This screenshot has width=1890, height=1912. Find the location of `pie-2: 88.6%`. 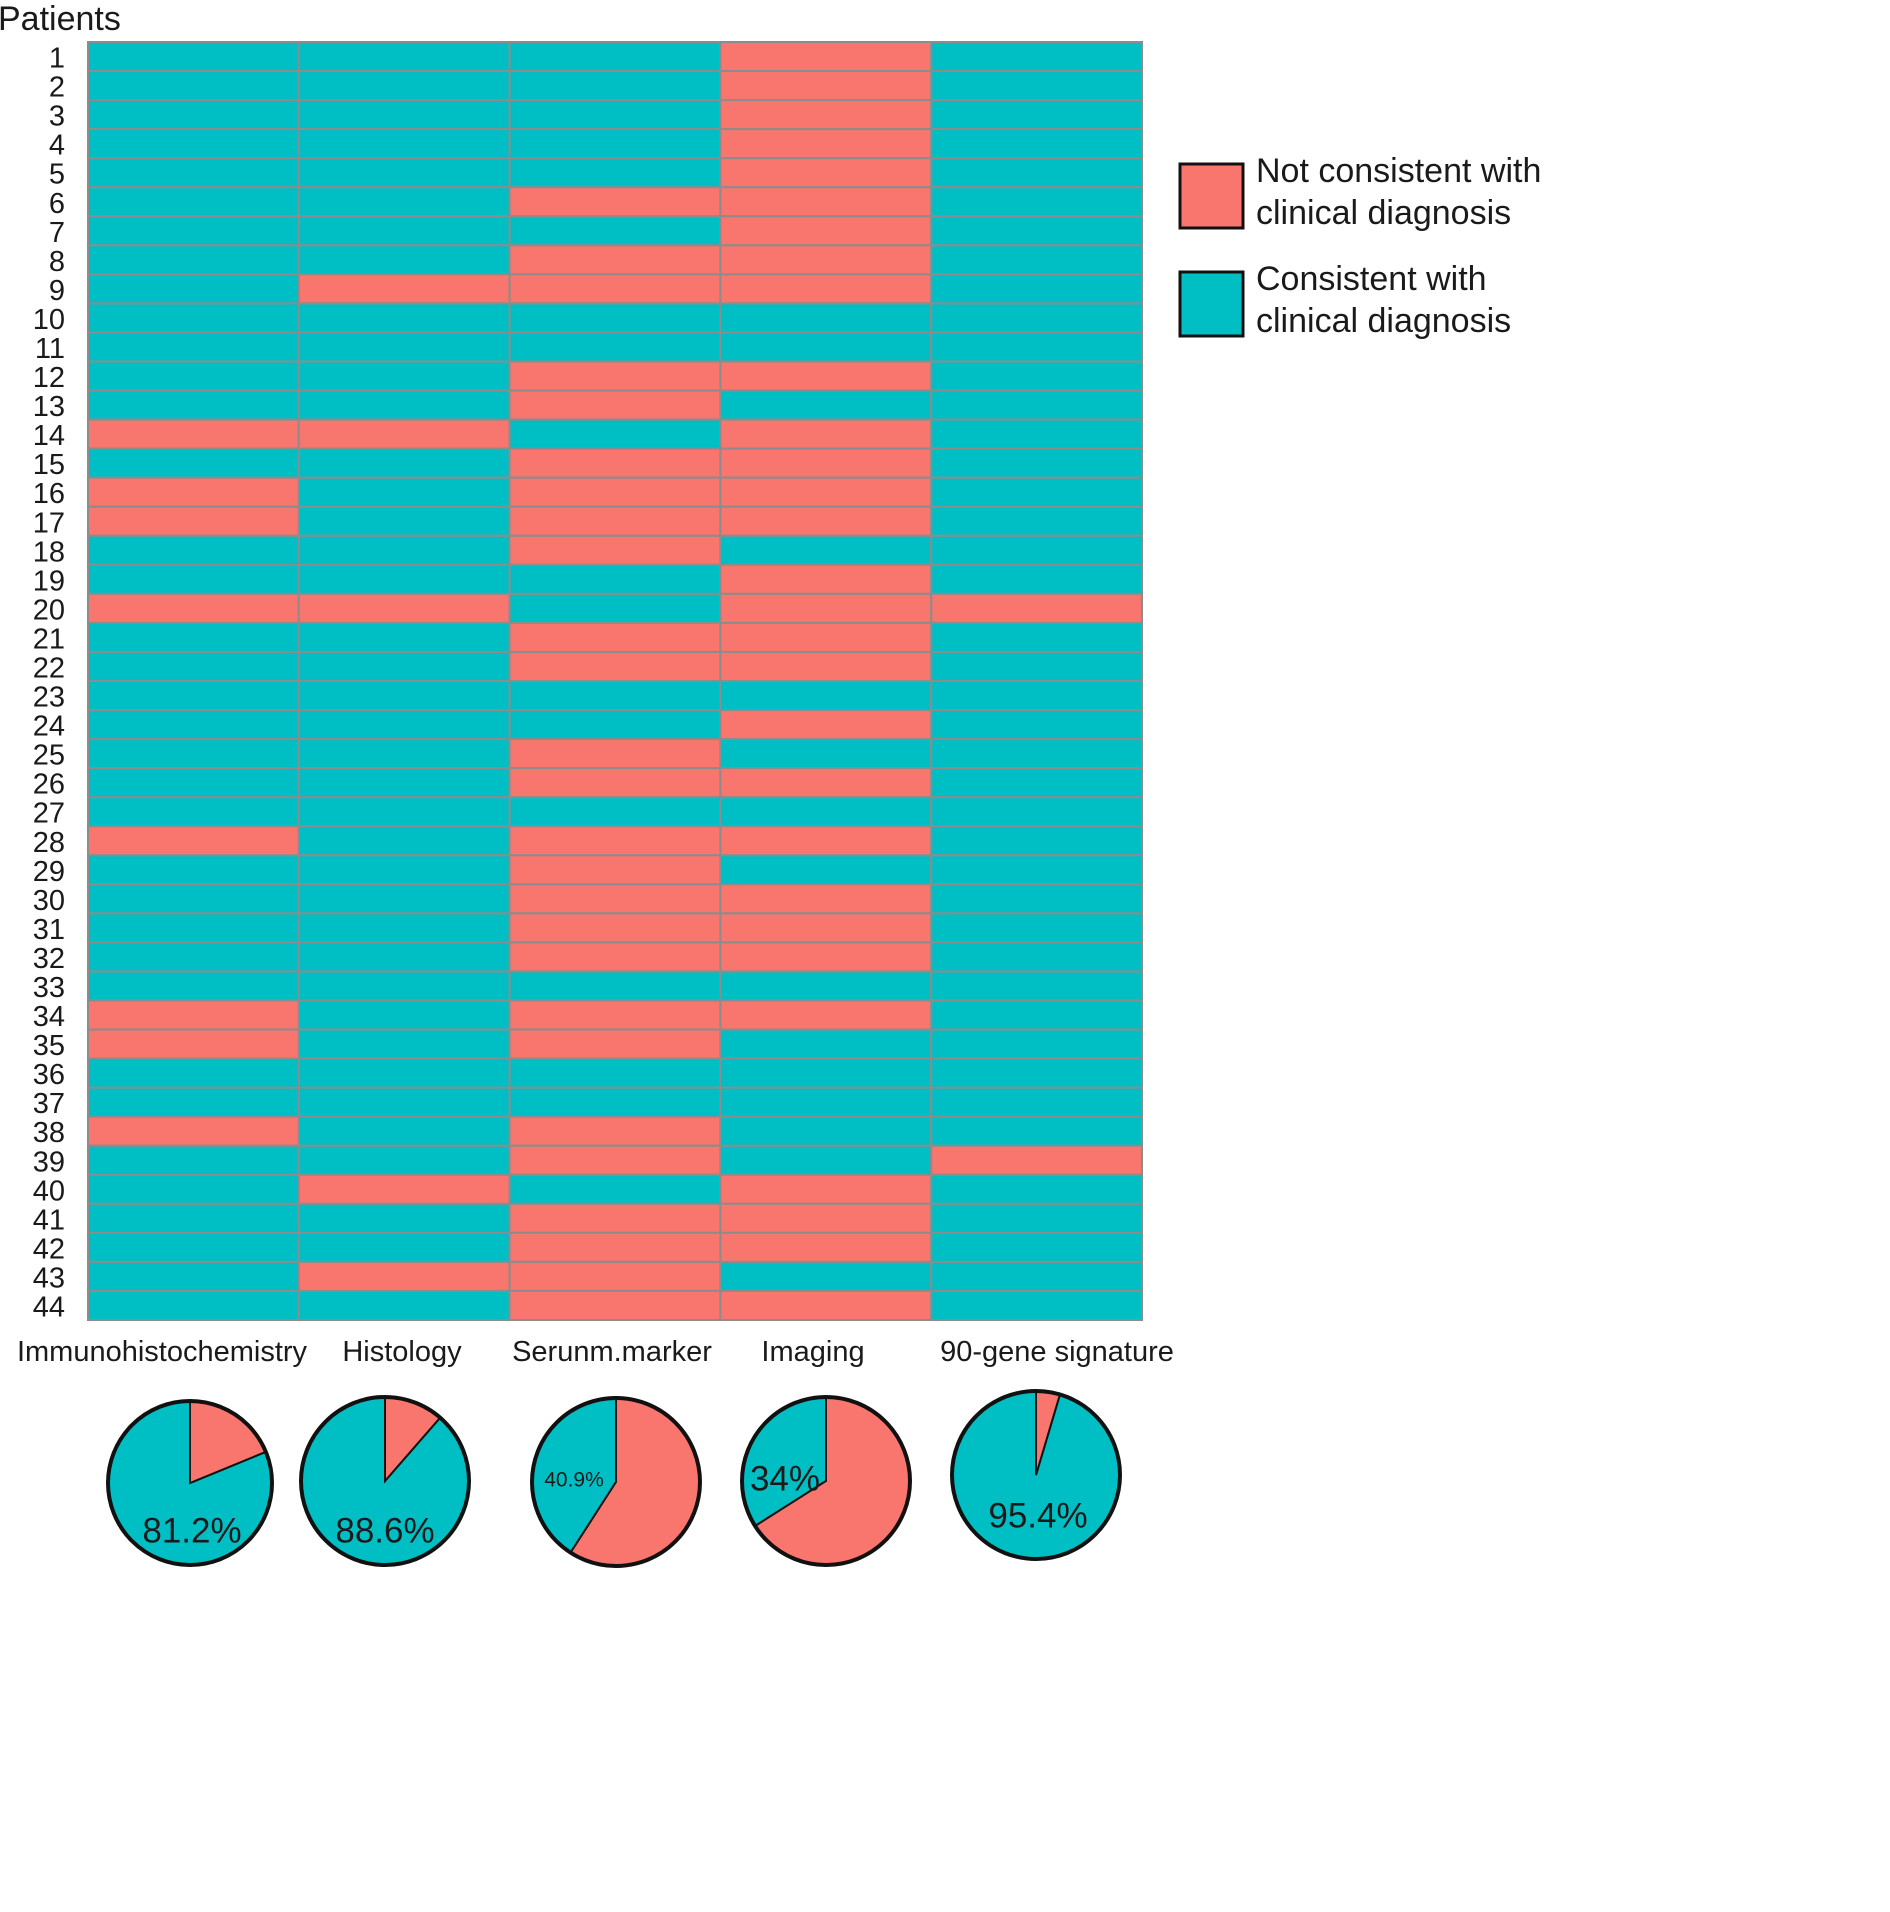

pie-2: 88.6% is located at coordinates (385, 1481).